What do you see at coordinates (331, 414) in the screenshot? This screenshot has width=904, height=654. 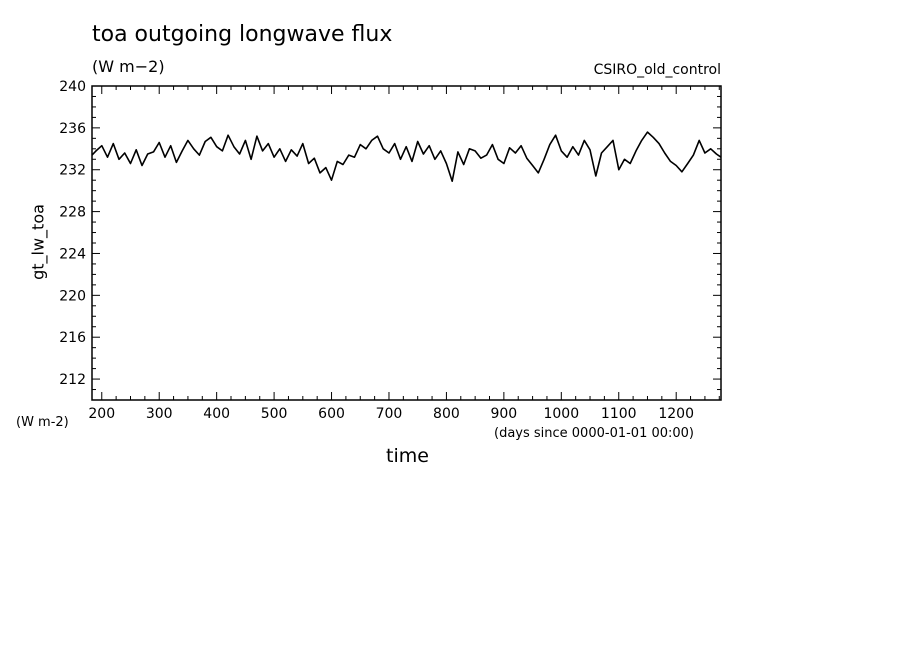 I see `x-tick-label: 600` at bounding box center [331, 414].